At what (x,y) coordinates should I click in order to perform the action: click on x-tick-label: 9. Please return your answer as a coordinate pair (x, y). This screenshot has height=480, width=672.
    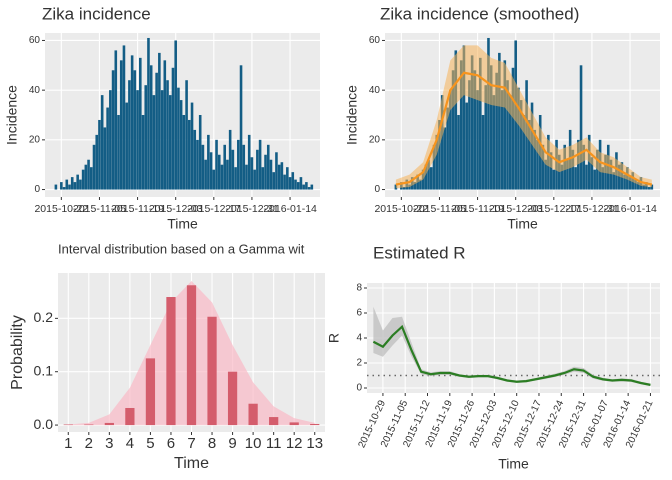
    Looking at the image, I should click on (232, 443).